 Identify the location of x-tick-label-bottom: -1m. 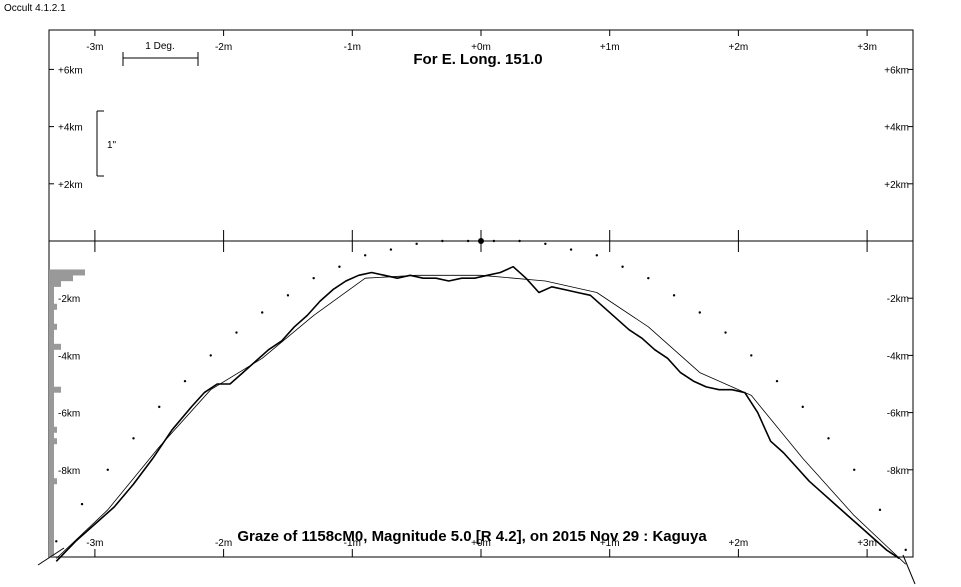
(352, 543).